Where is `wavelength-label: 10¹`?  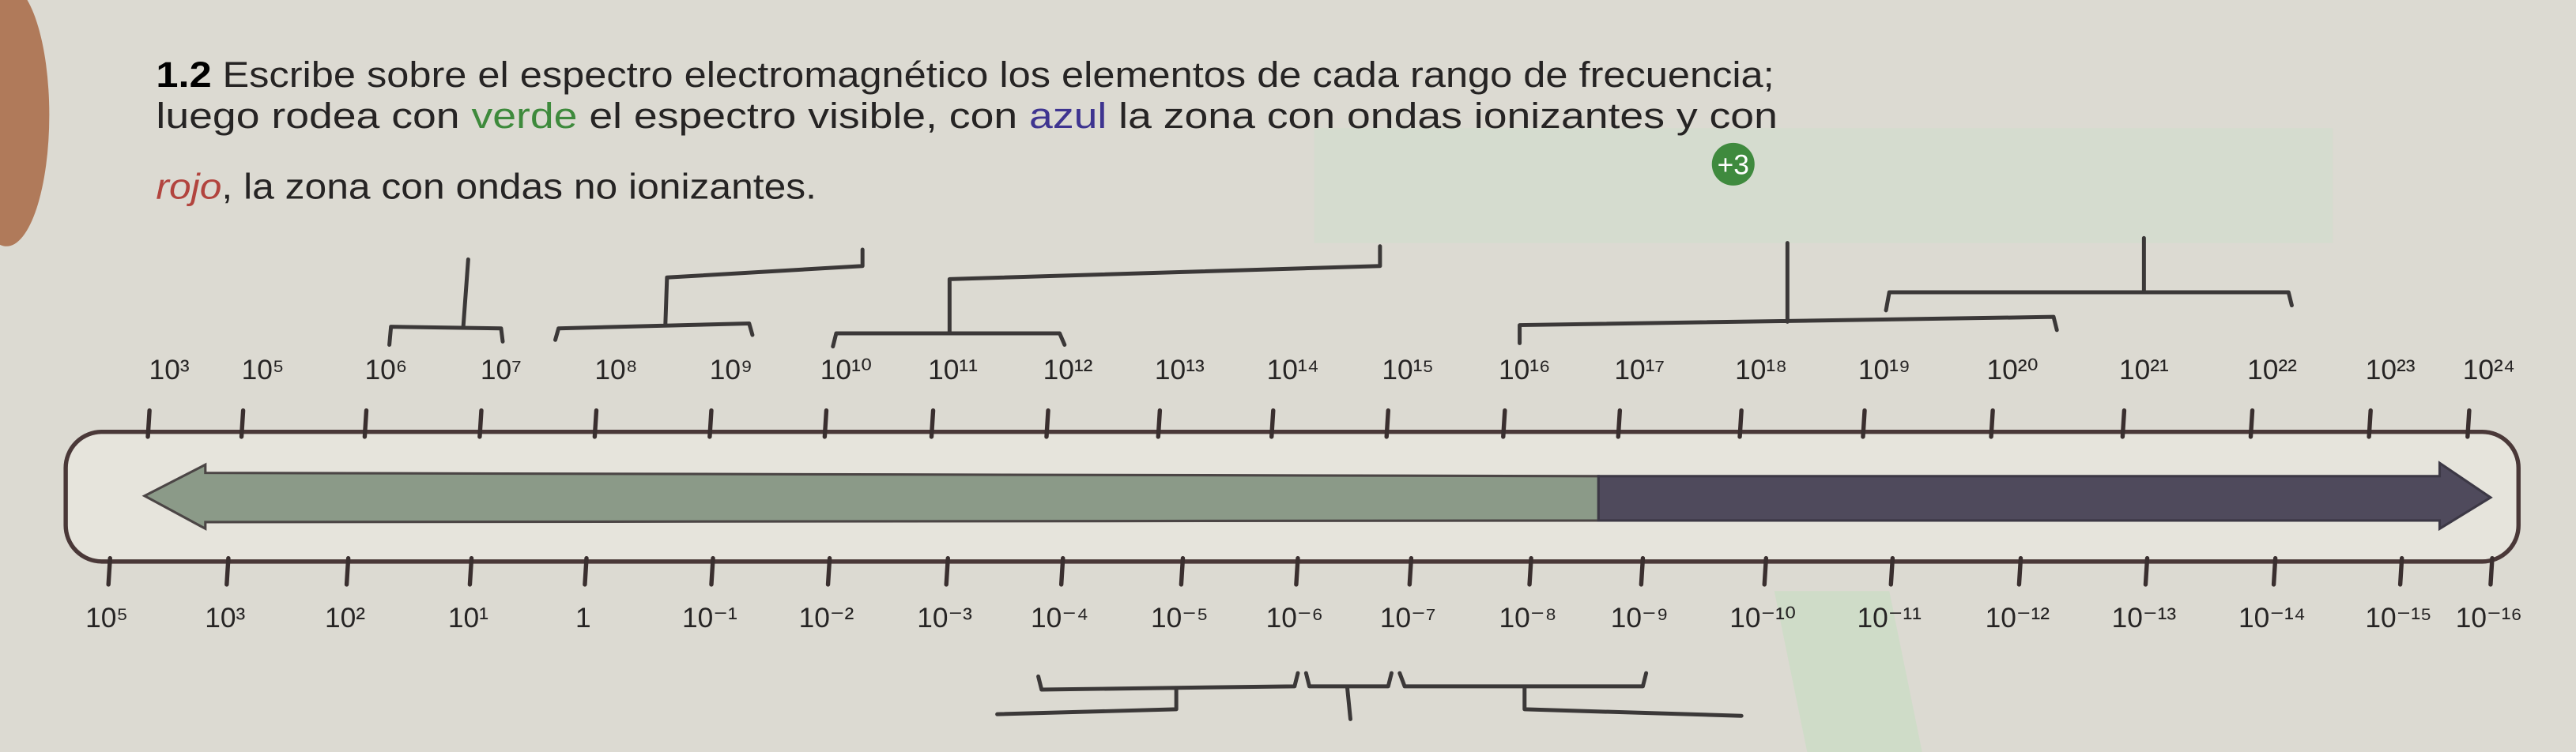 wavelength-label: 10¹ is located at coordinates (468, 618).